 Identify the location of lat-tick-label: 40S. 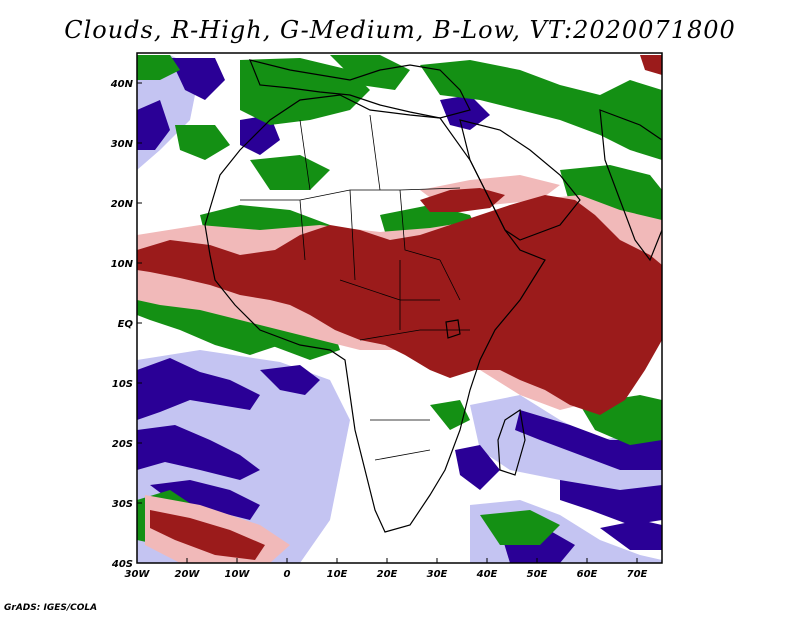
(122, 564).